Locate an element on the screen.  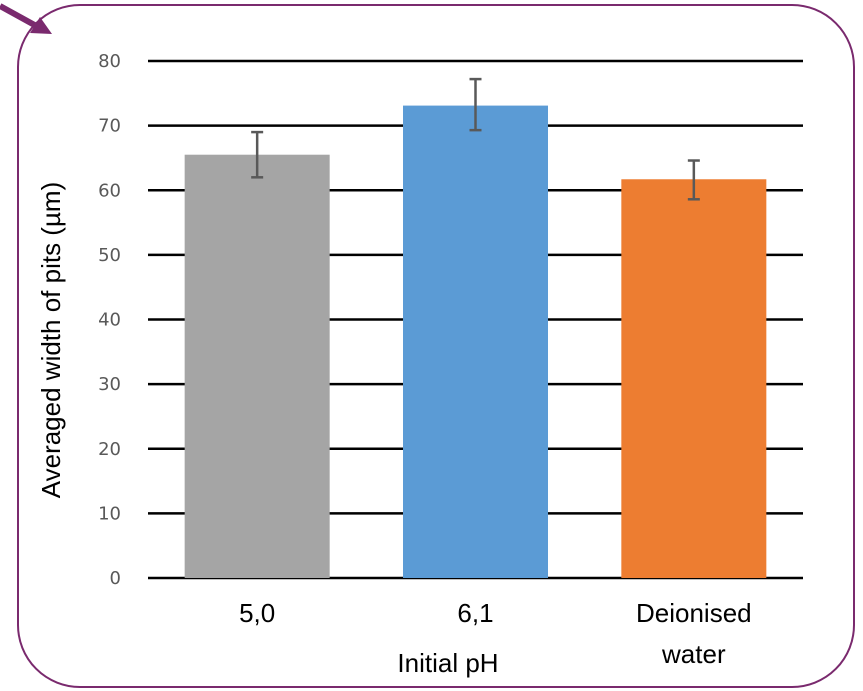
y-tick-label: 50 is located at coordinates (109, 255).